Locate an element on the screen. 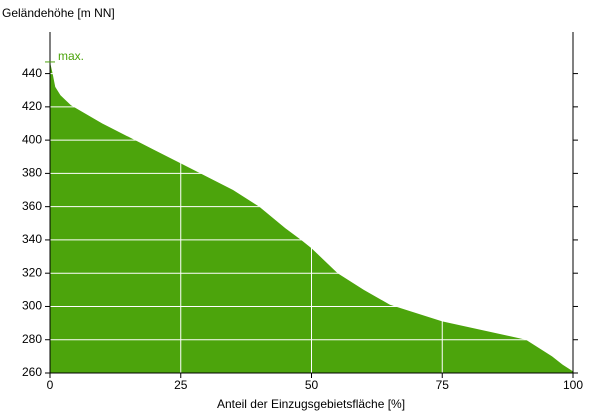 Image resolution: width=600 pixels, height=420 pixels. y-tick-label: 320 is located at coordinates (32, 272).